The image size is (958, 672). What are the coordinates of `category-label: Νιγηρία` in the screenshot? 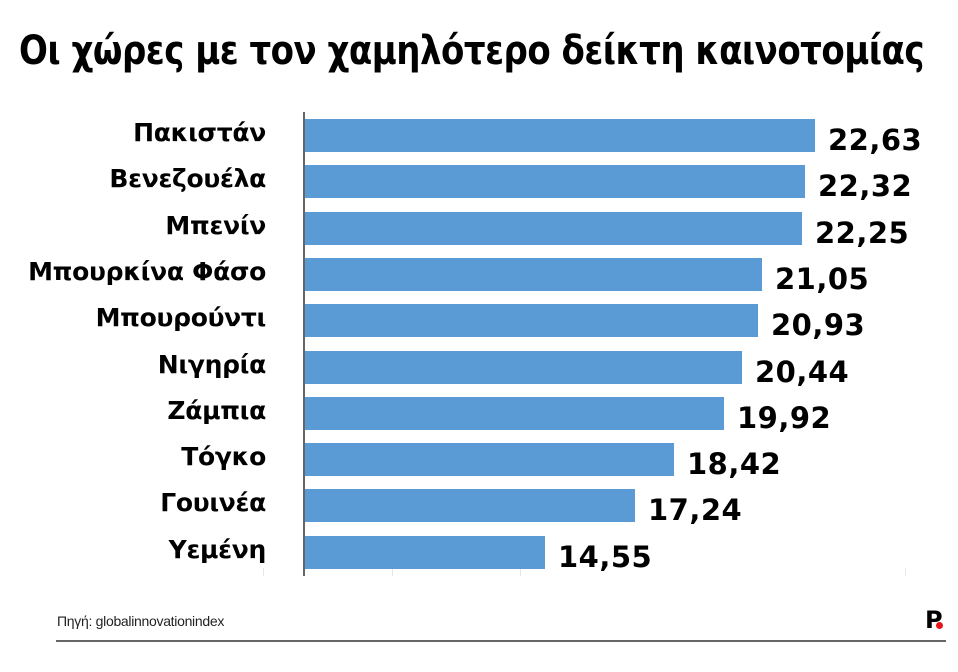 It's located at (212, 364).